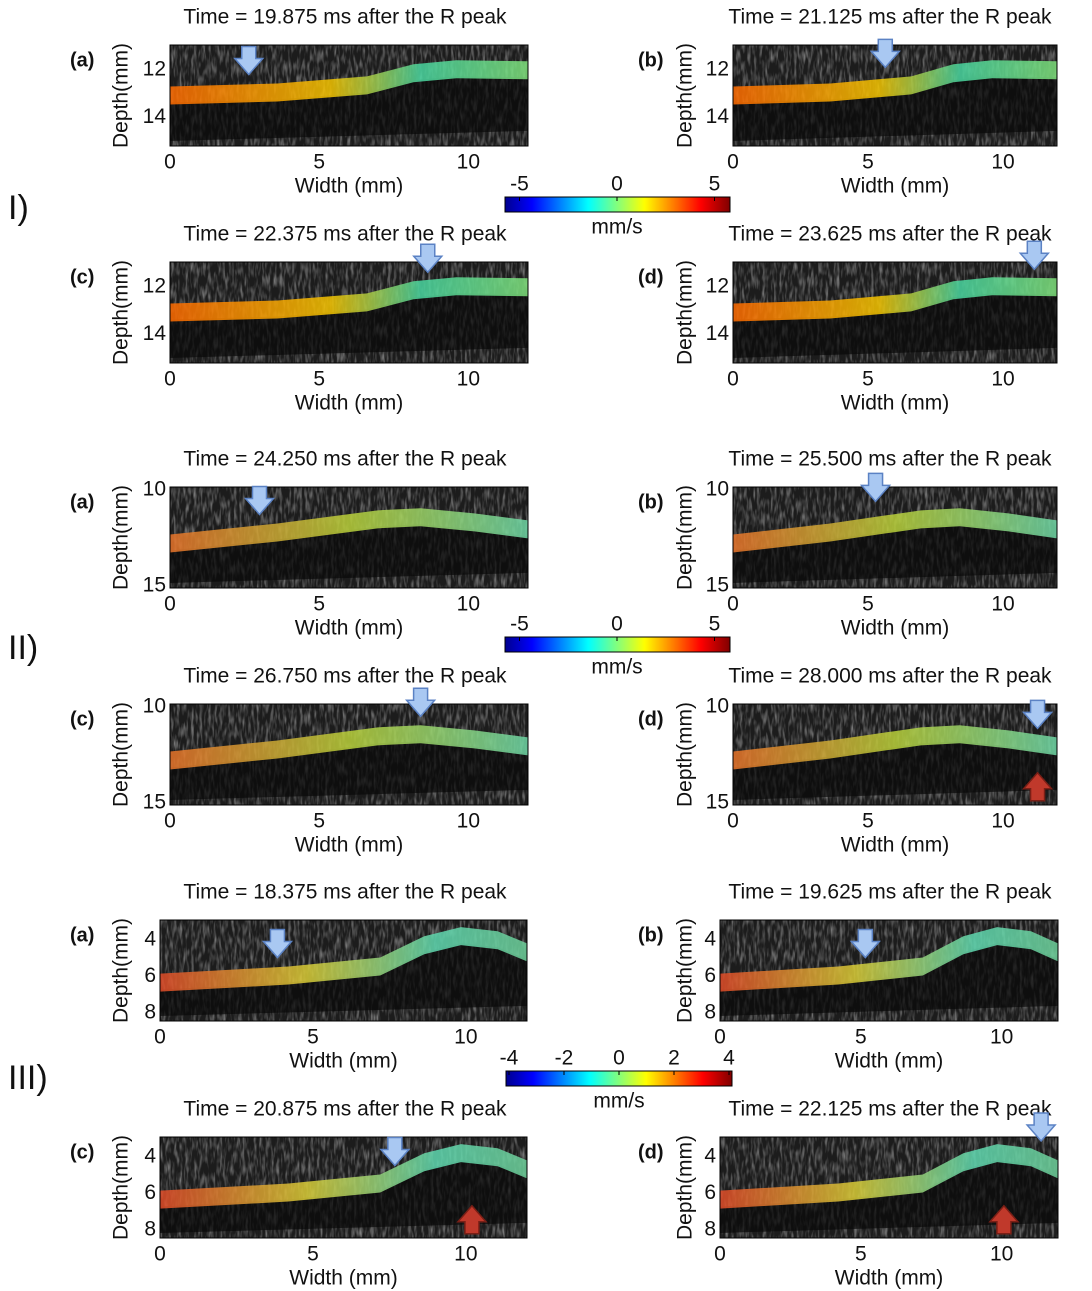 This screenshot has height=1291, width=1092. What do you see at coordinates (345, 17) in the screenshot?
I see `panel-title: Time = 19.875 ms after the R peak` at bounding box center [345, 17].